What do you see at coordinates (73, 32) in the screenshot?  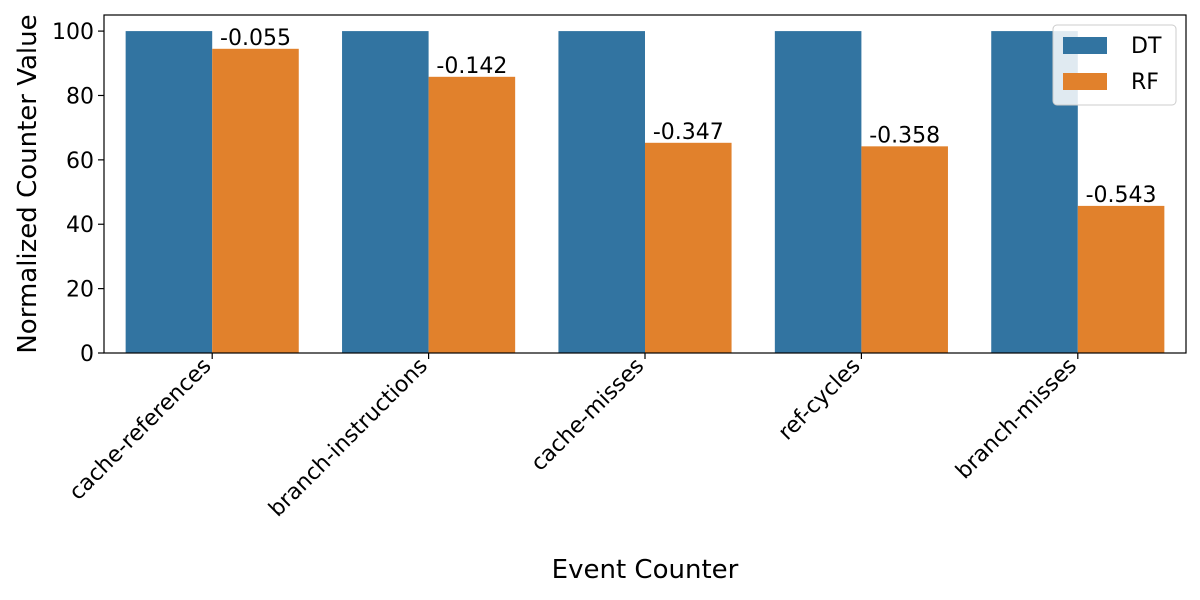 I see `y-tick-label: 100` at bounding box center [73, 32].